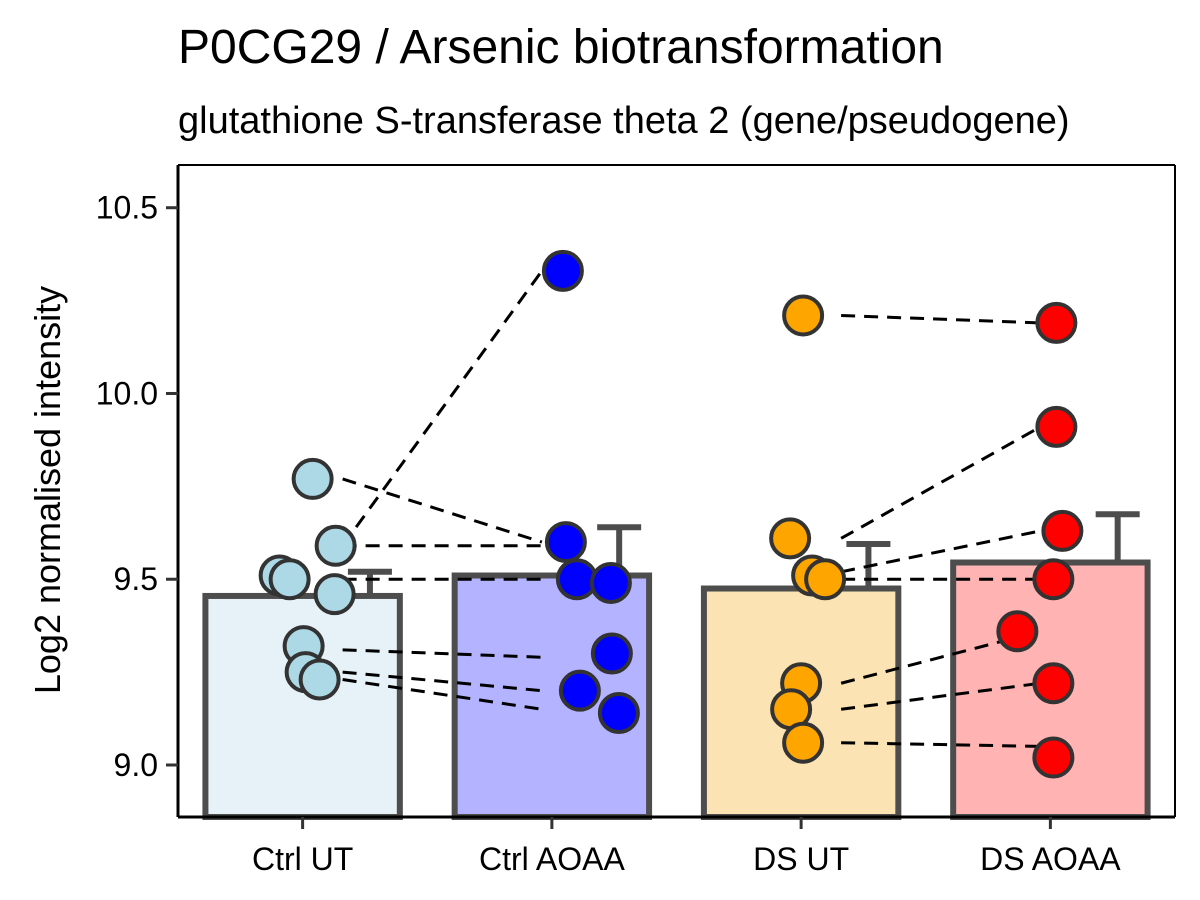 The width and height of the screenshot is (1200, 900). I want to click on y-tick-label-3: 10.5, so click(127, 208).